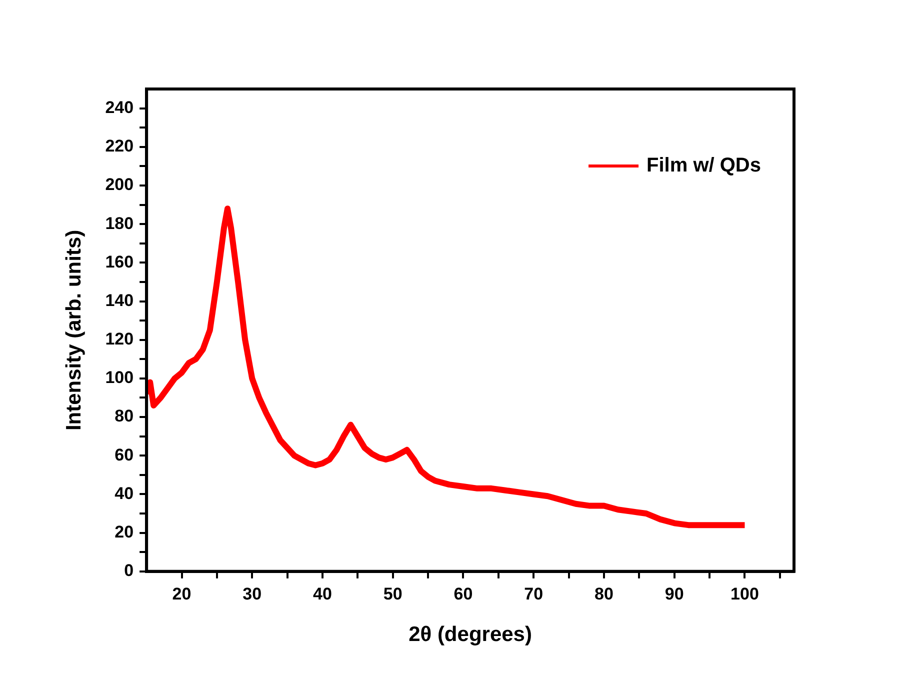 The width and height of the screenshot is (899, 700). Describe the element at coordinates (119, 300) in the screenshot. I see `y-tick-label: 140` at that location.